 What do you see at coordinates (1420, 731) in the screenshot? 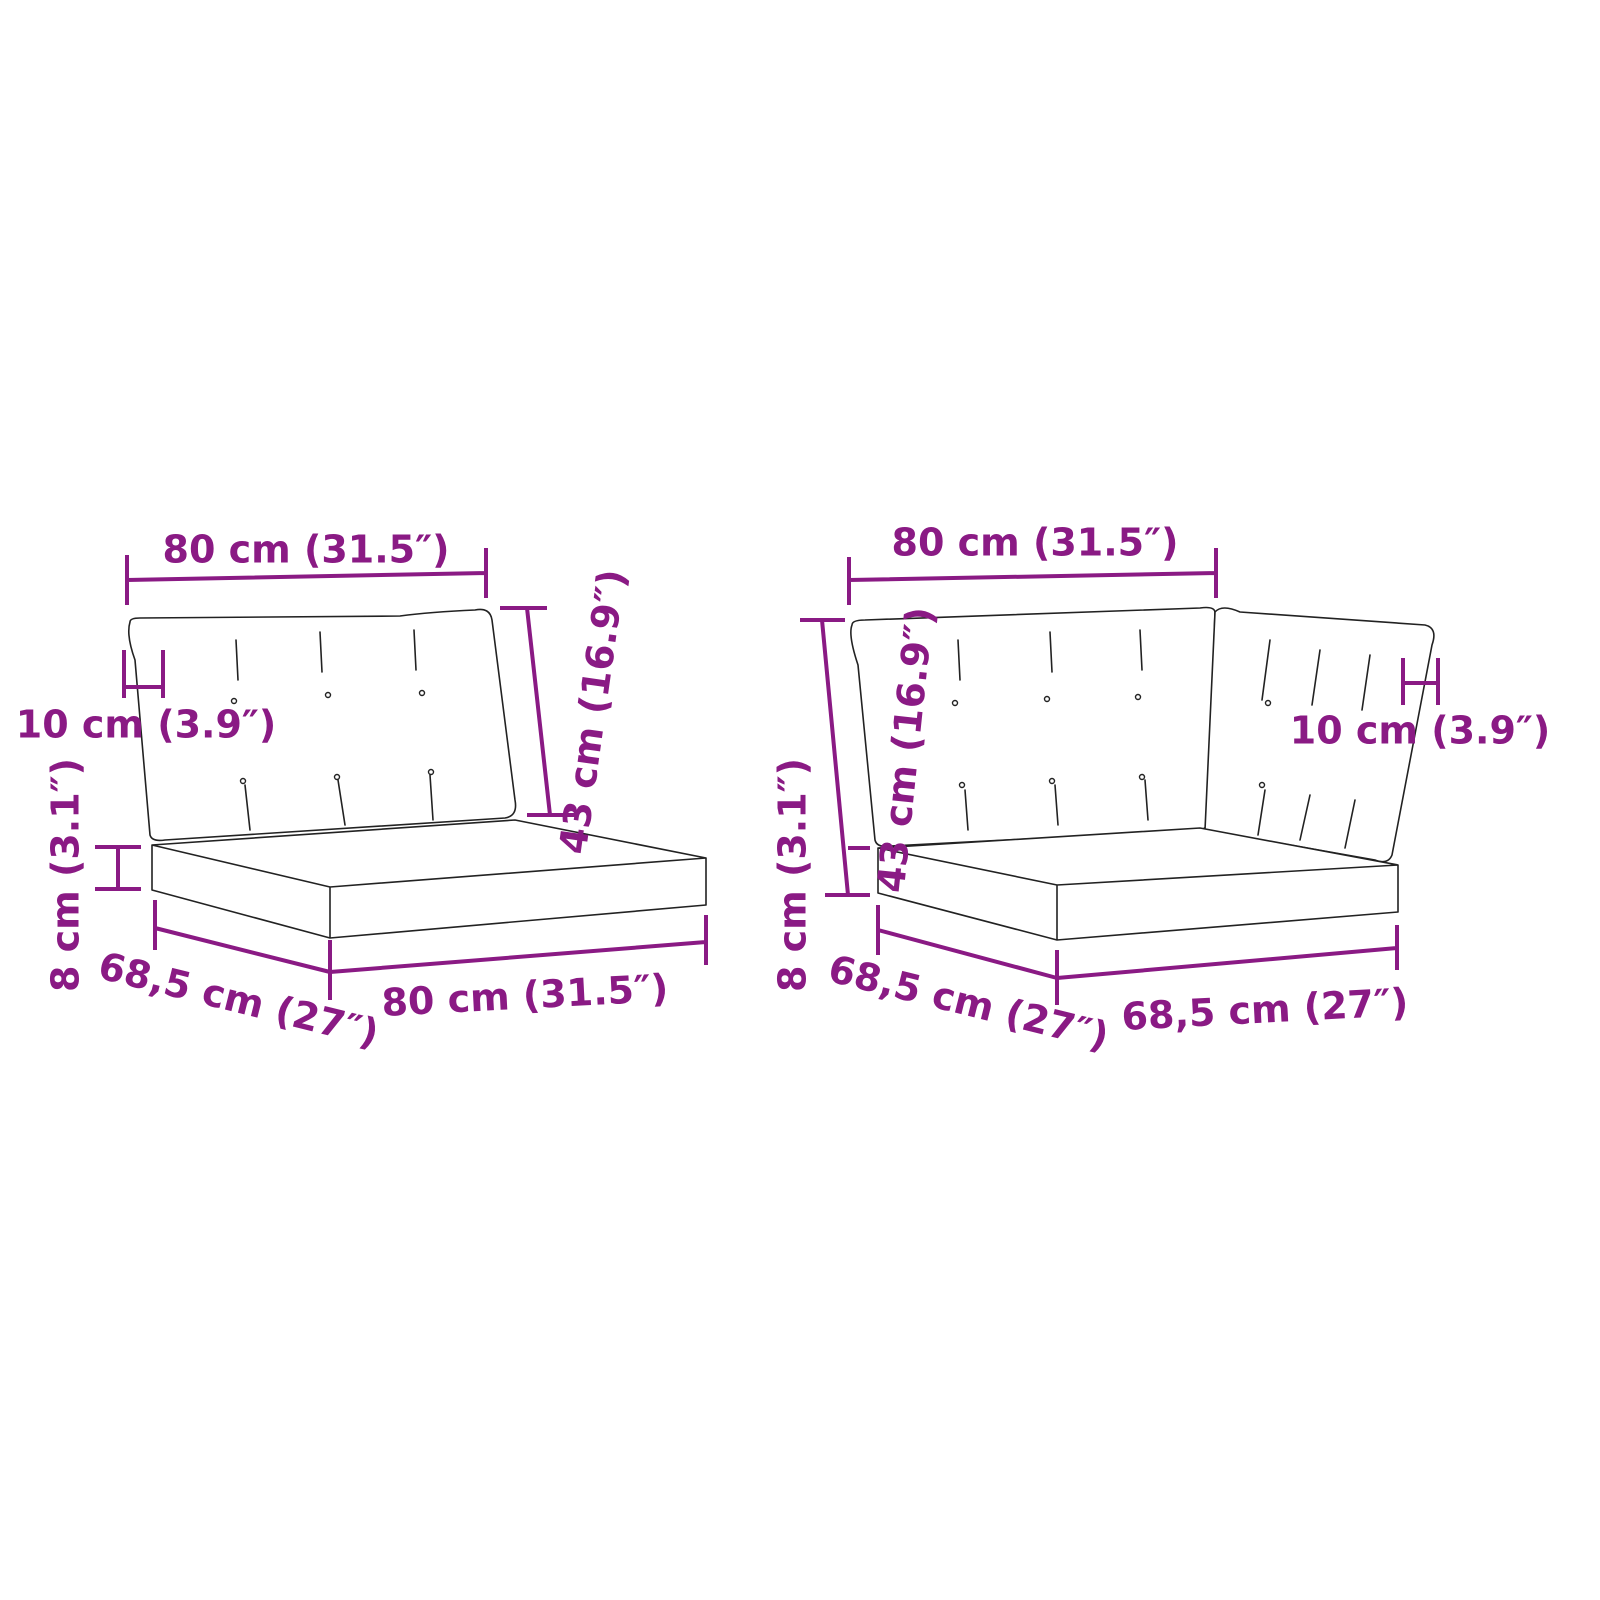
I see `right-back-thickness-label: 10 cm (3.9″)` at bounding box center [1420, 731].